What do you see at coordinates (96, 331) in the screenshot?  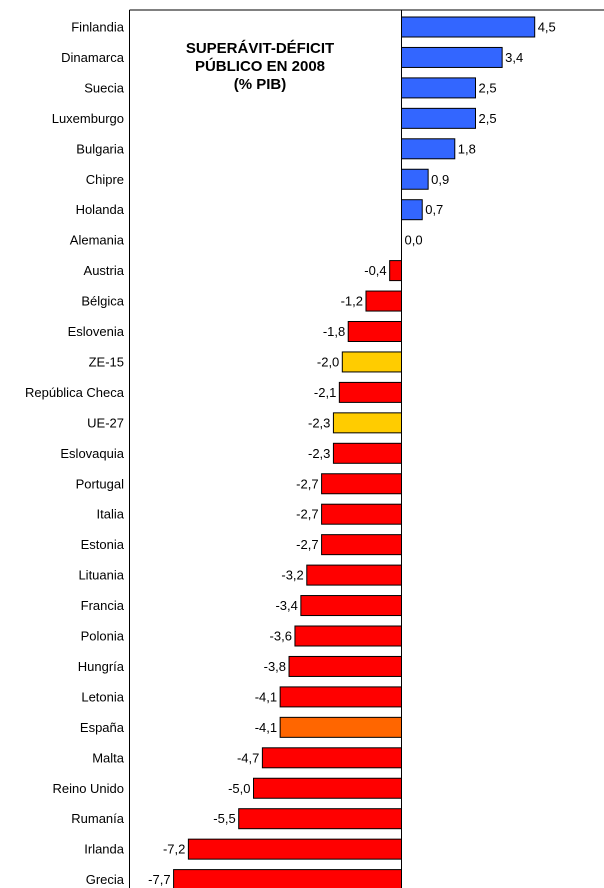 I see `category-label-eslovenia: Eslovenia` at bounding box center [96, 331].